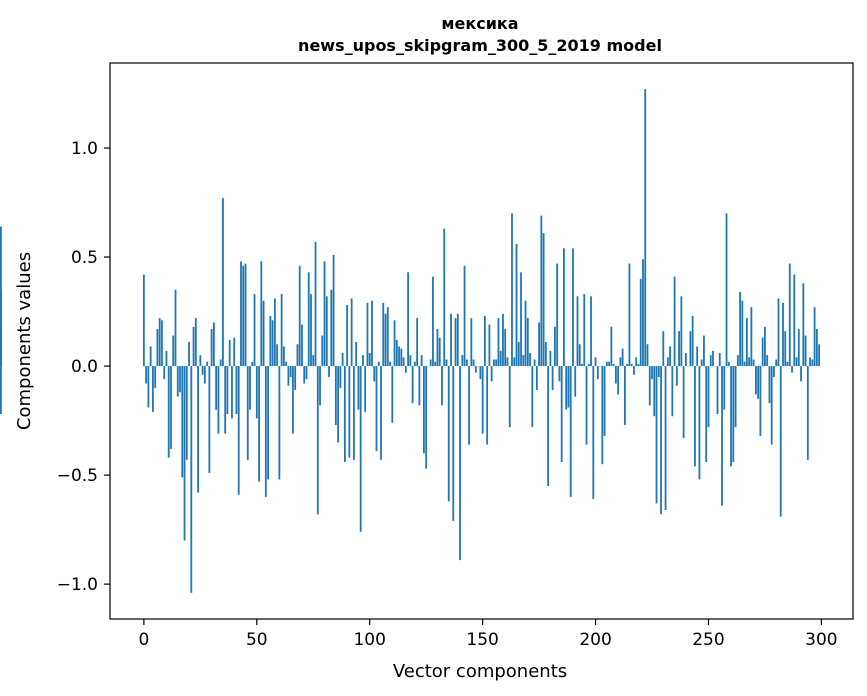  What do you see at coordinates (1, 390) in the screenshot?
I see `bar-undefined` at bounding box center [1, 390].